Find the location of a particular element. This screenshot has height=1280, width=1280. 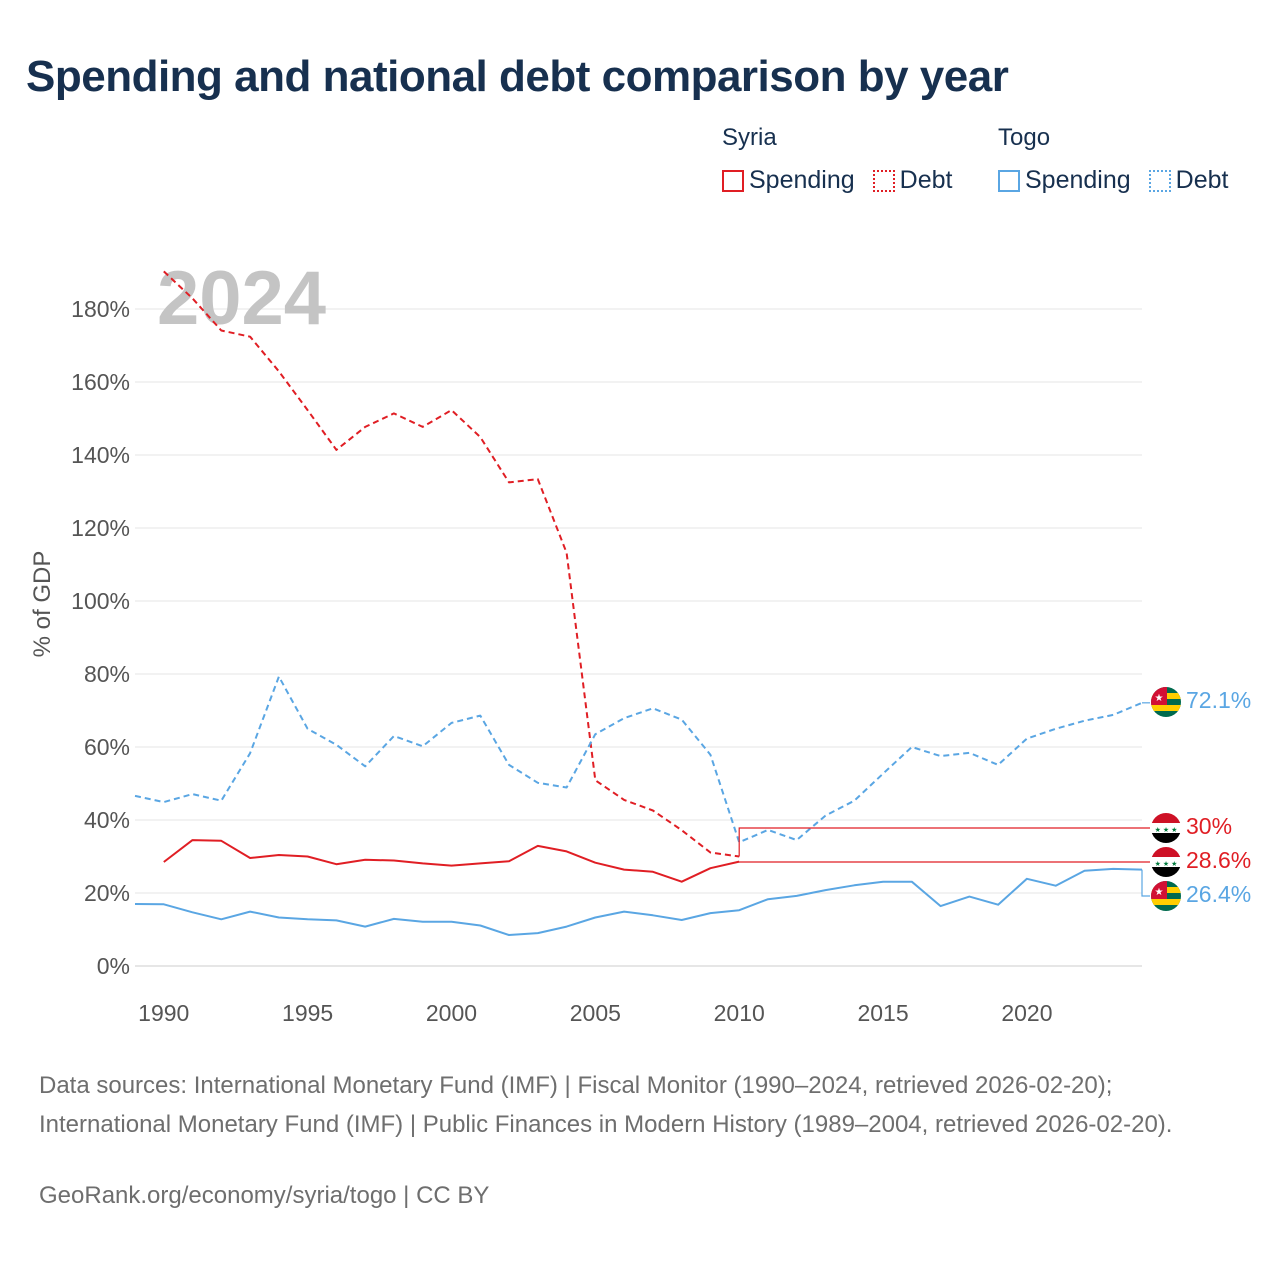

series-line-togo-spending is located at coordinates (638, 901).